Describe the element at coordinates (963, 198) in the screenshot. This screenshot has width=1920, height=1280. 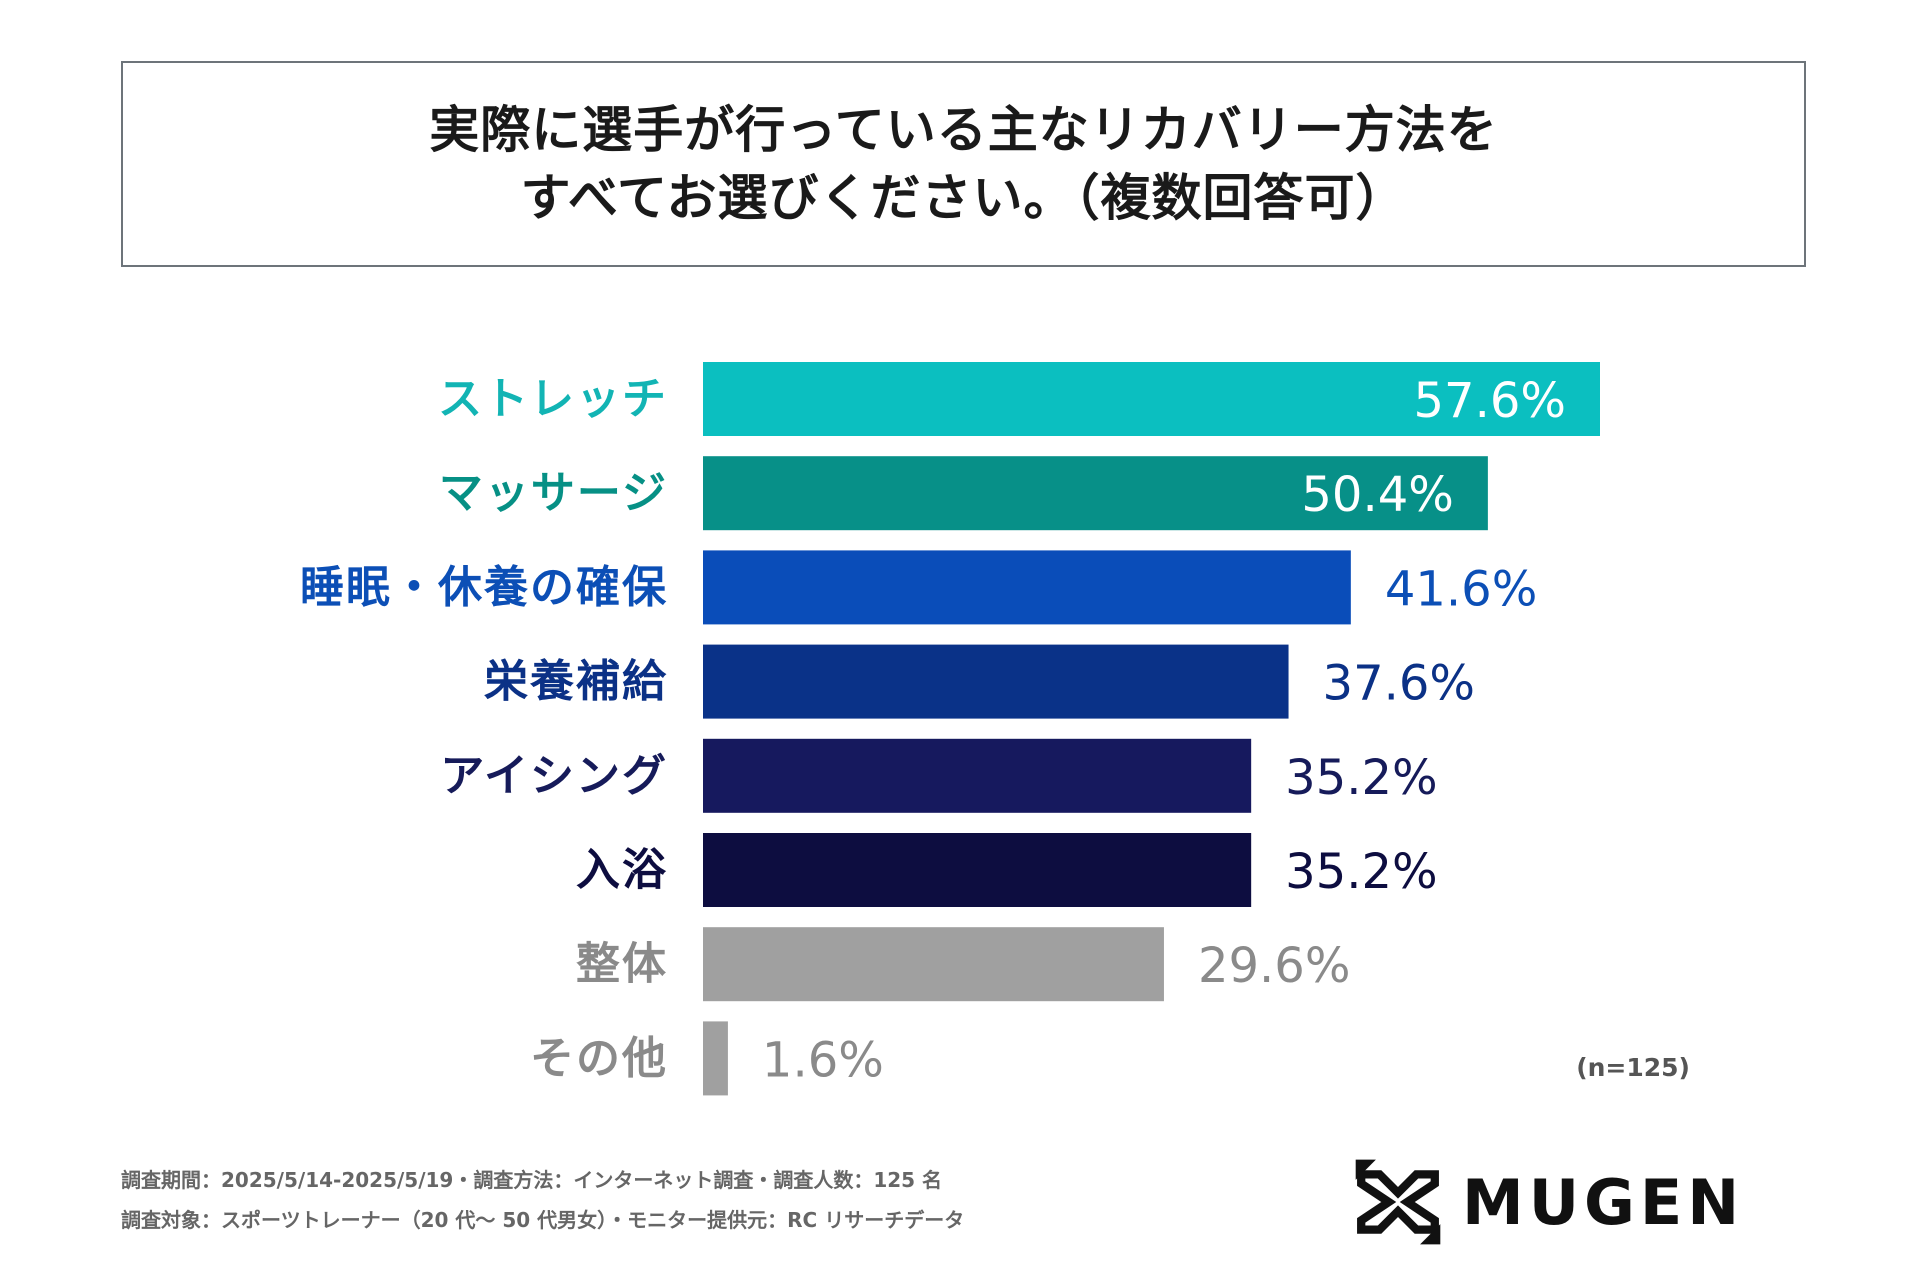
I see `chart-title-line-2: すべてお選びください。（複数回答可）` at that location.